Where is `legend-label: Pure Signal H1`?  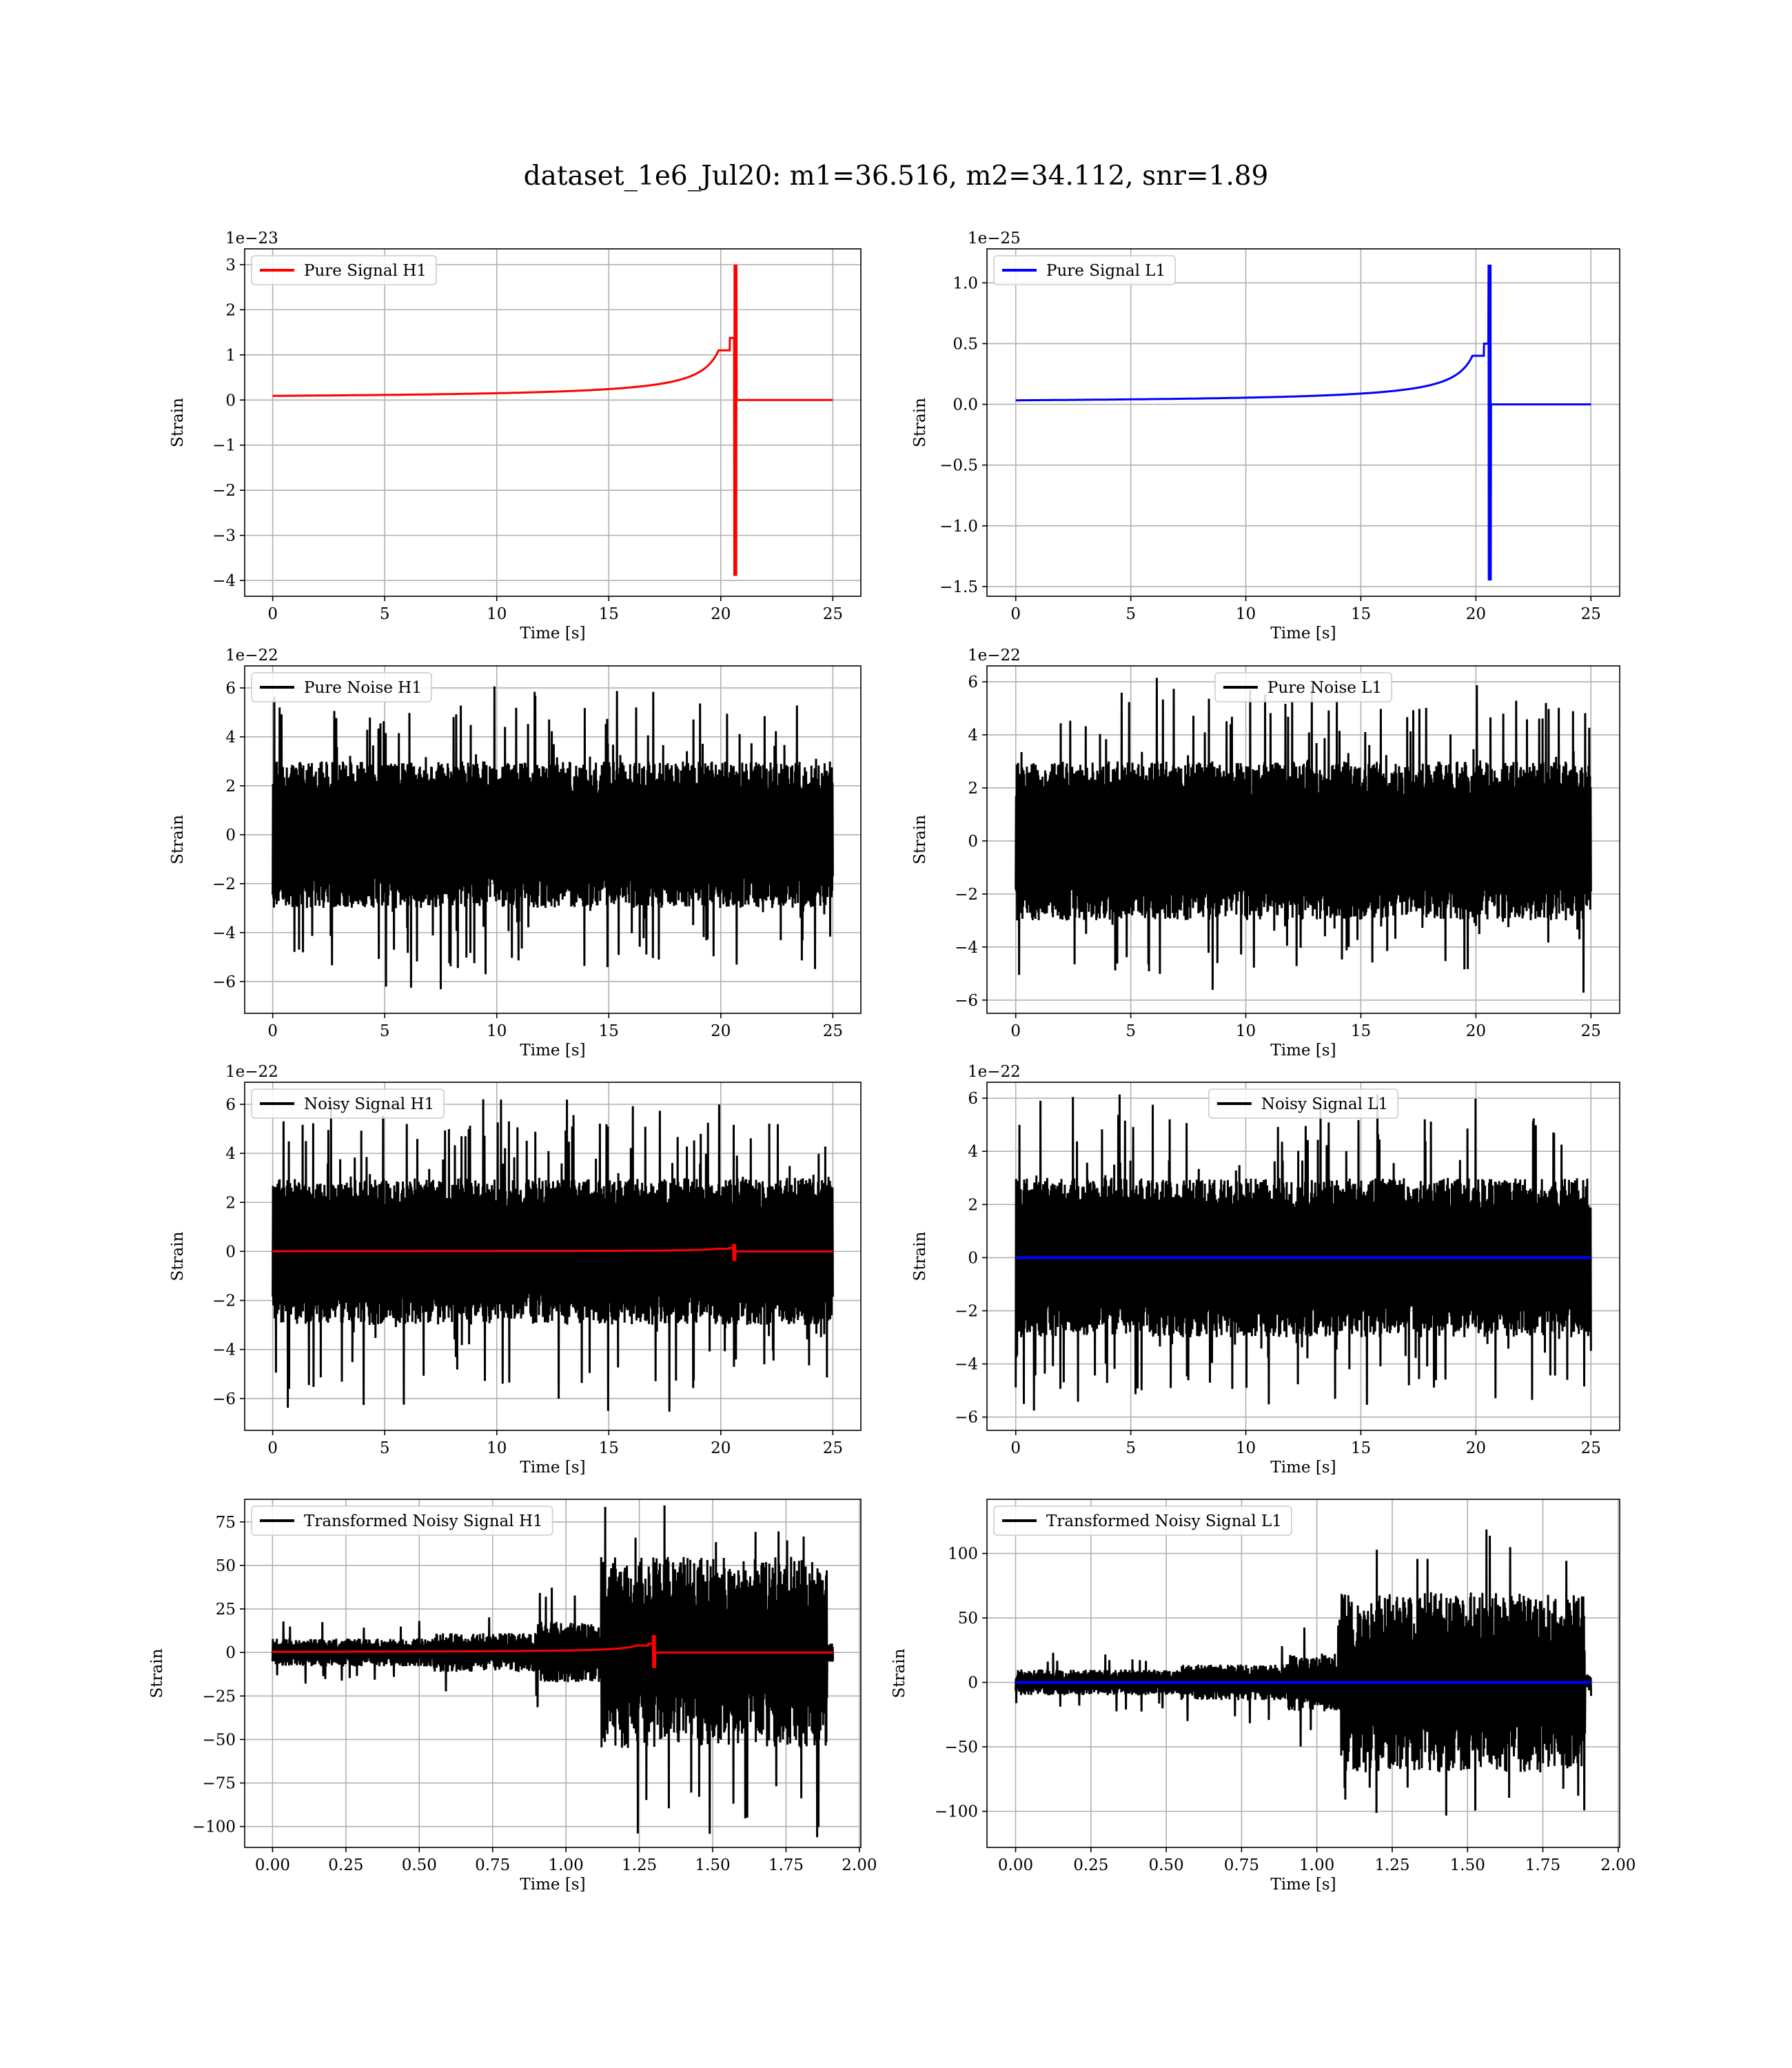 legend-label: Pure Signal H1 is located at coordinates (365, 271).